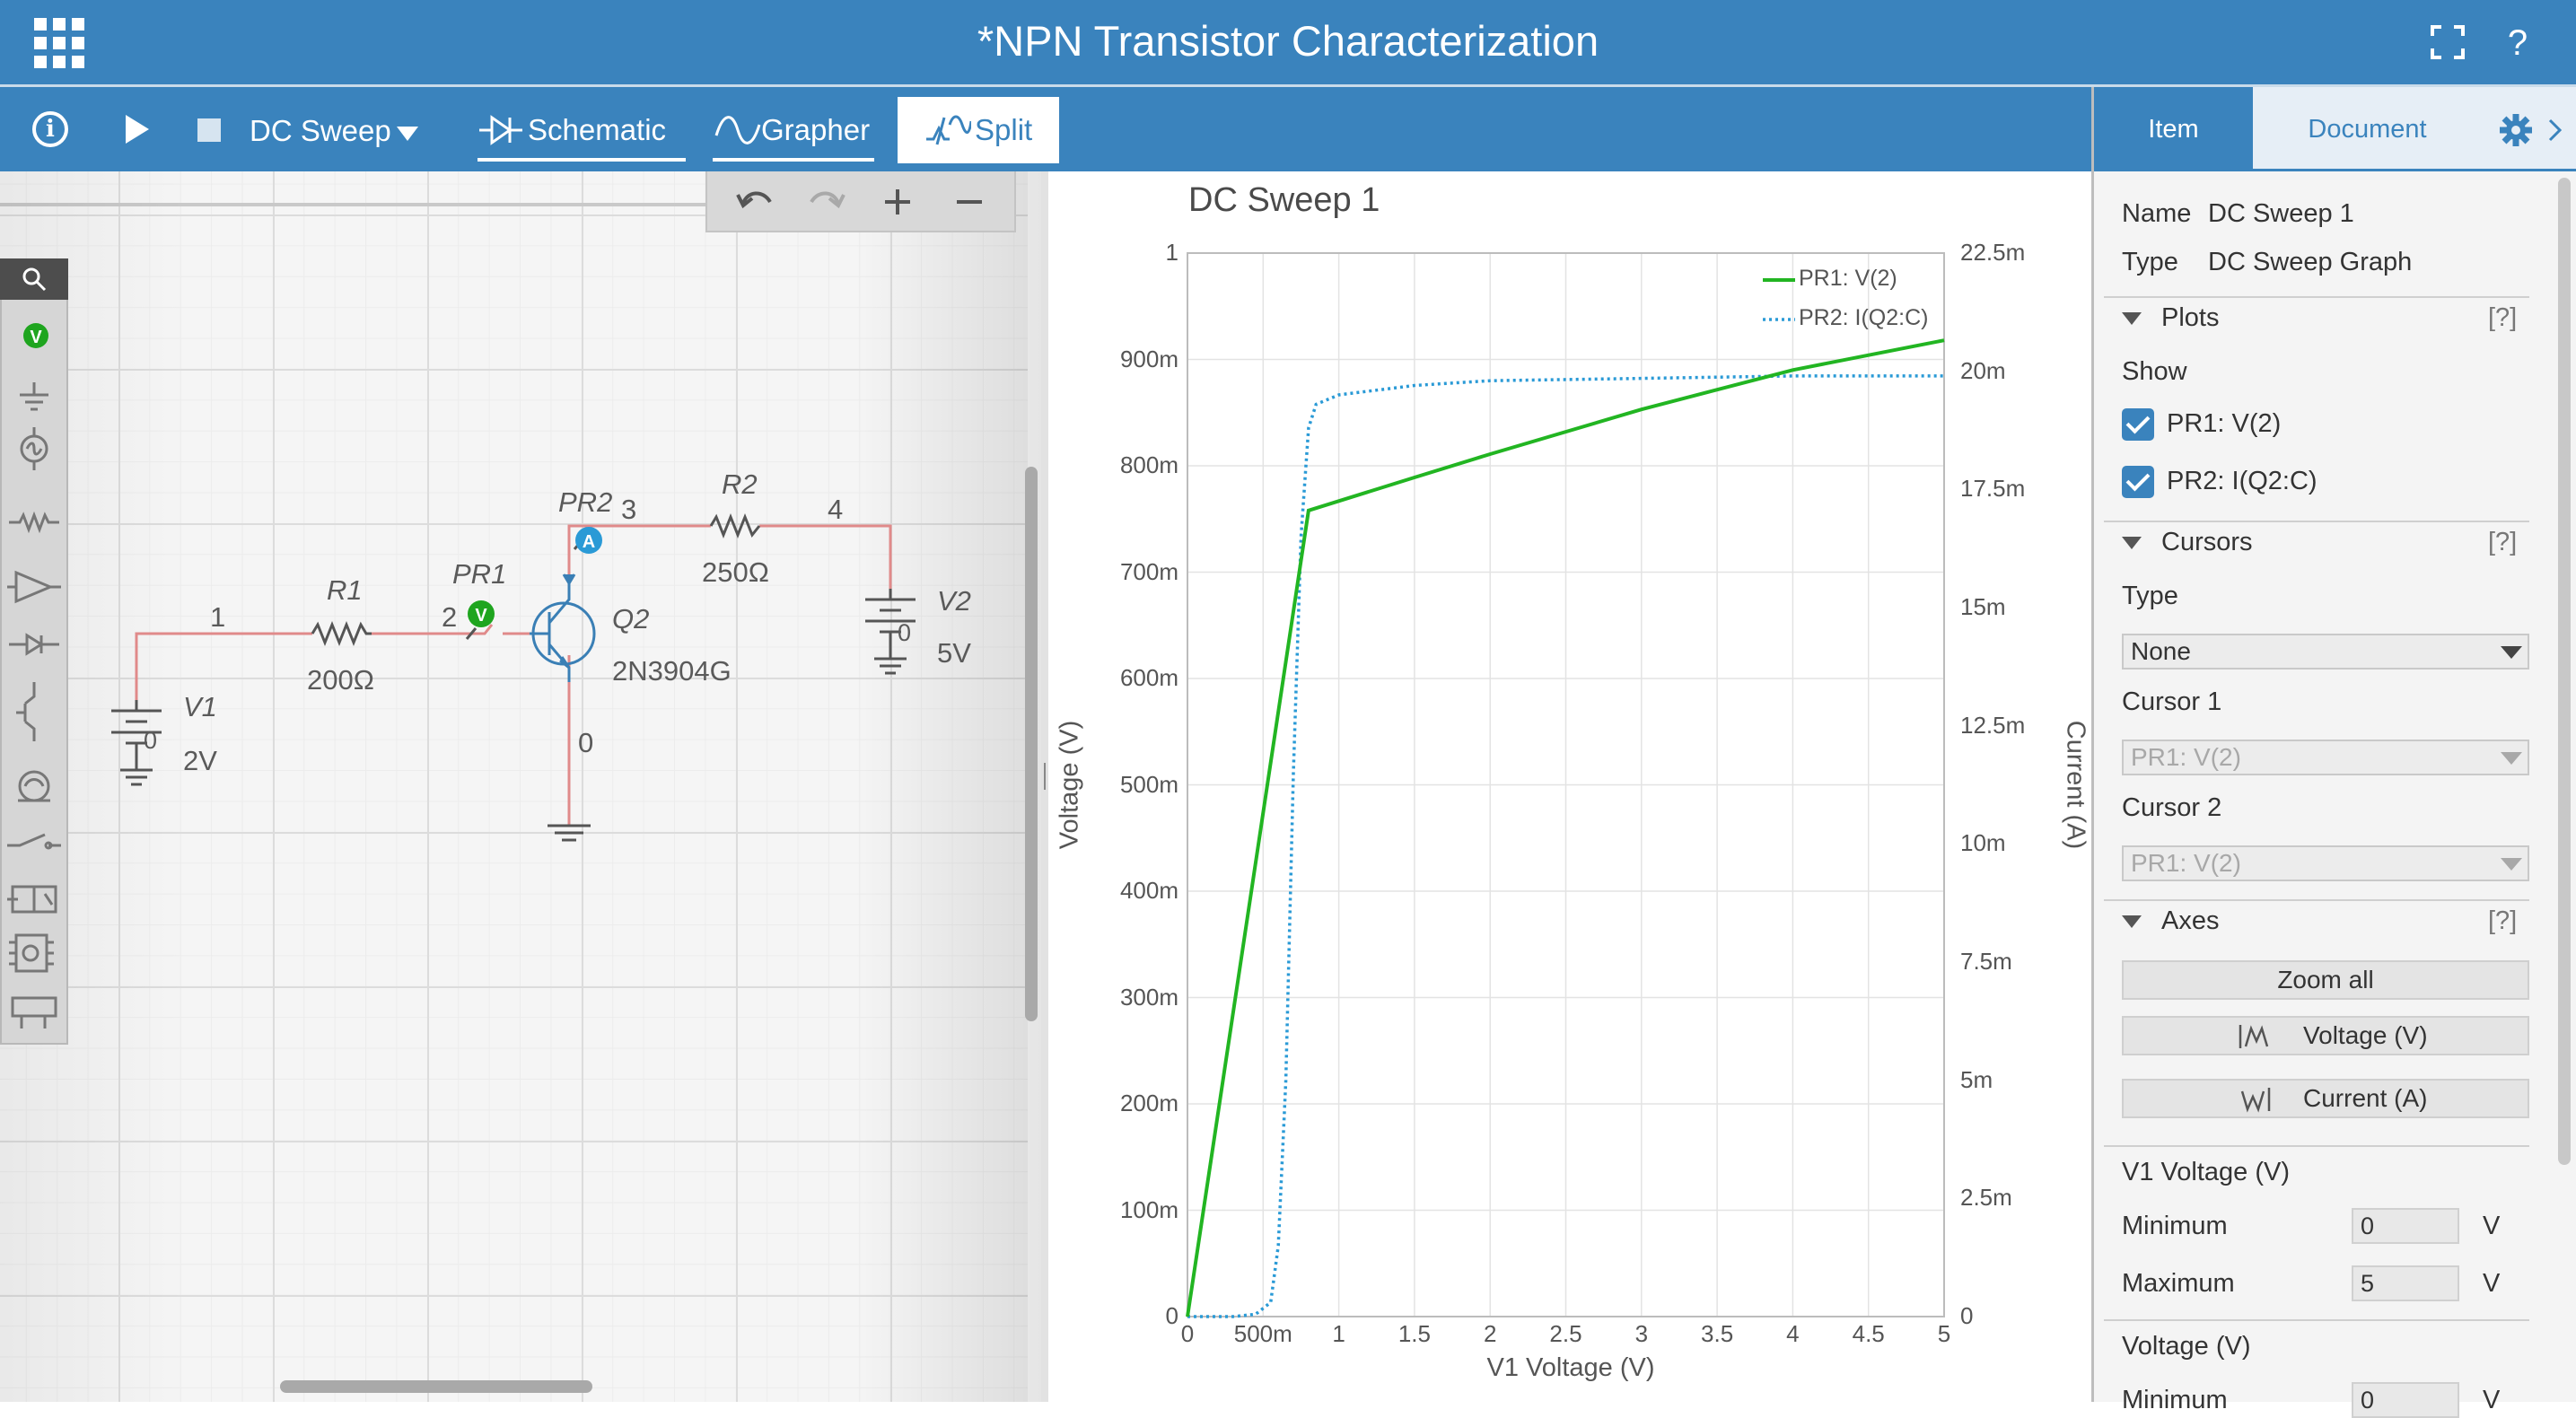  What do you see at coordinates (136, 743) in the screenshot?
I see `battery-v1` at bounding box center [136, 743].